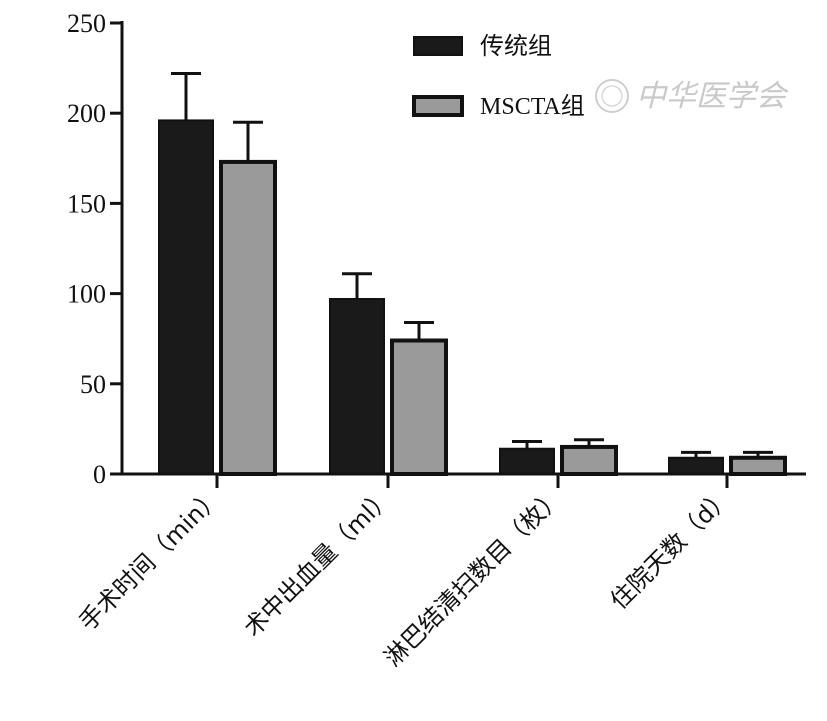  Describe the element at coordinates (248, 318) in the screenshot. I see `bar-s2-c1` at that location.